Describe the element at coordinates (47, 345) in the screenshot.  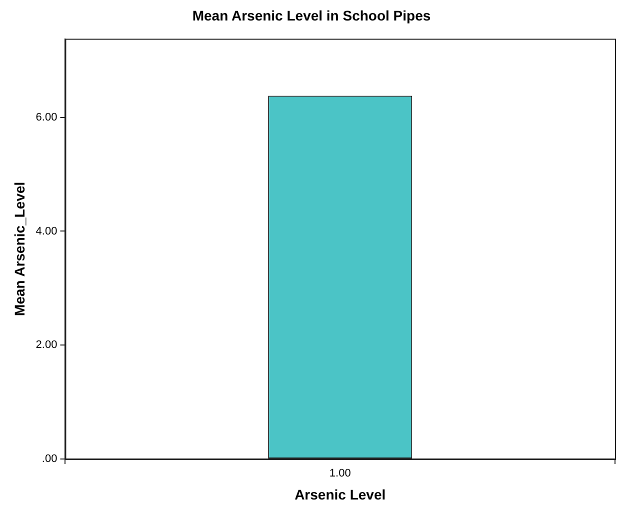
I see `y-tick-label: 2.00` at that location.